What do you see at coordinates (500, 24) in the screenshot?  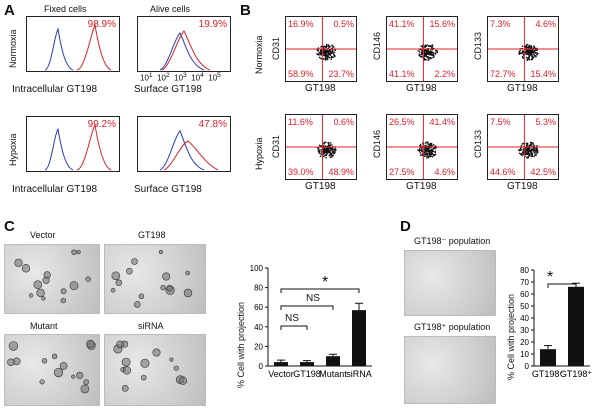 I see `quad-ul: 7.3%` at bounding box center [500, 24].